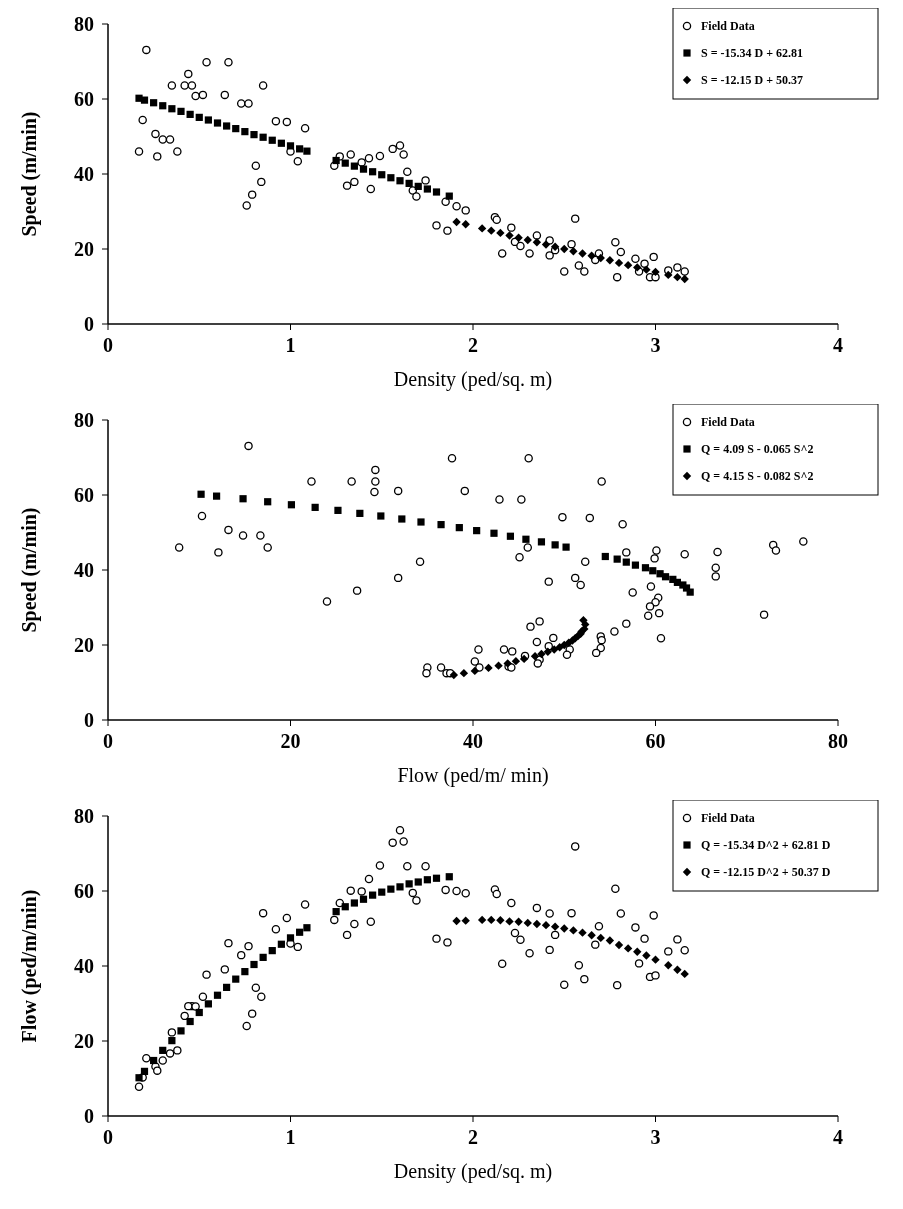 The height and width of the screenshot is (1209, 903). Describe the element at coordinates (838, 741) in the screenshot. I see `x-tick-label: 80` at that location.